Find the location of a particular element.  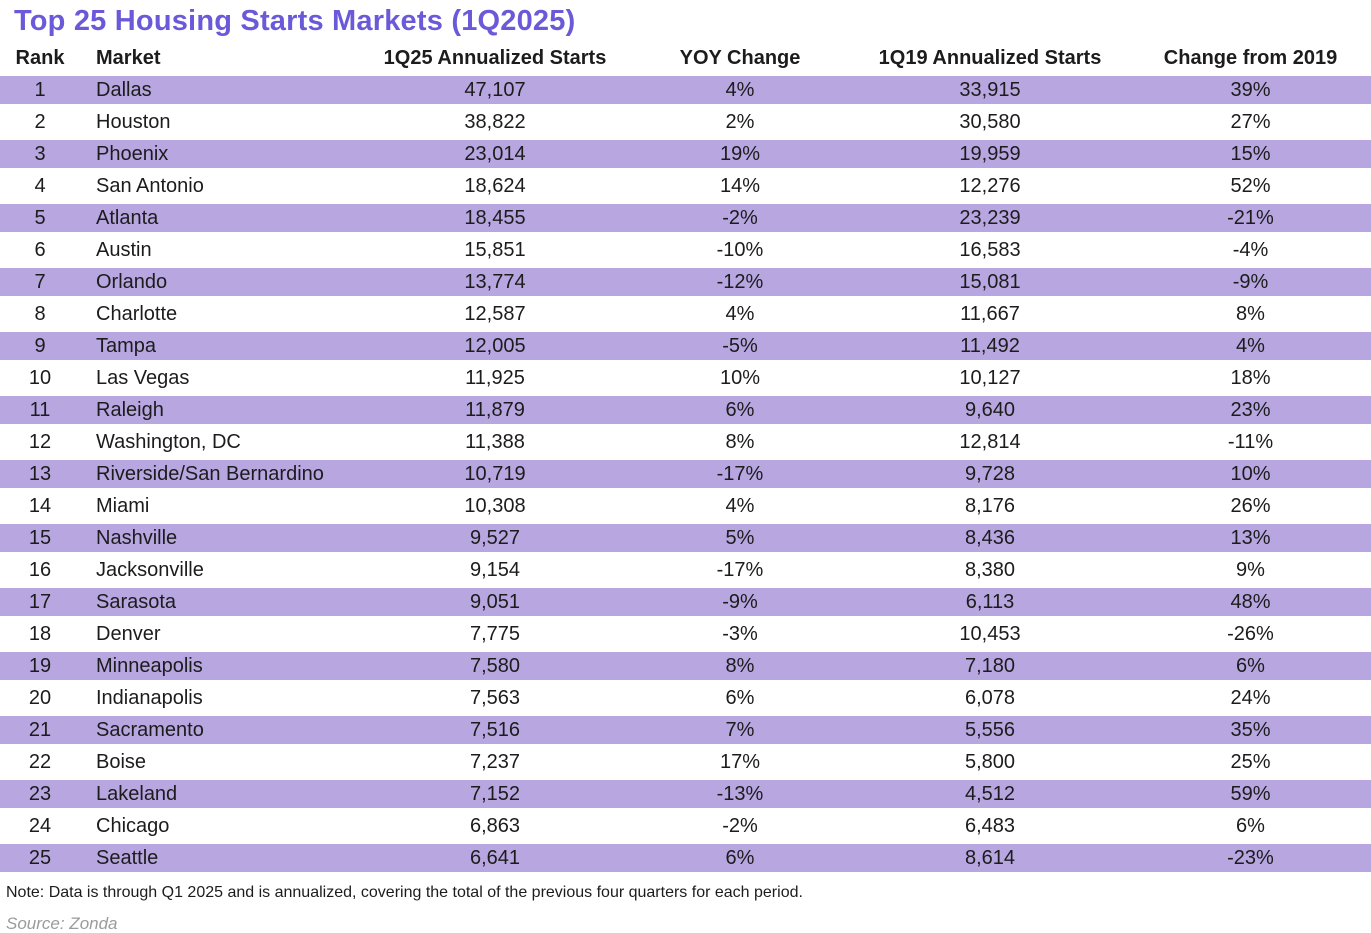

cell-change-2019: 23% is located at coordinates (1250, 409).